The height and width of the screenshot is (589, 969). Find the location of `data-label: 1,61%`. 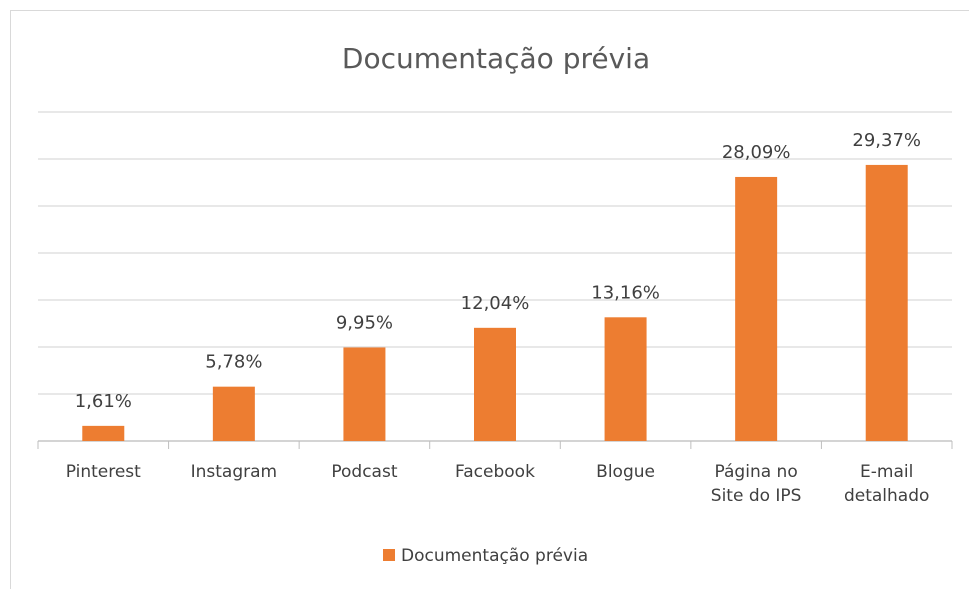

data-label: 1,61% is located at coordinates (103, 401).